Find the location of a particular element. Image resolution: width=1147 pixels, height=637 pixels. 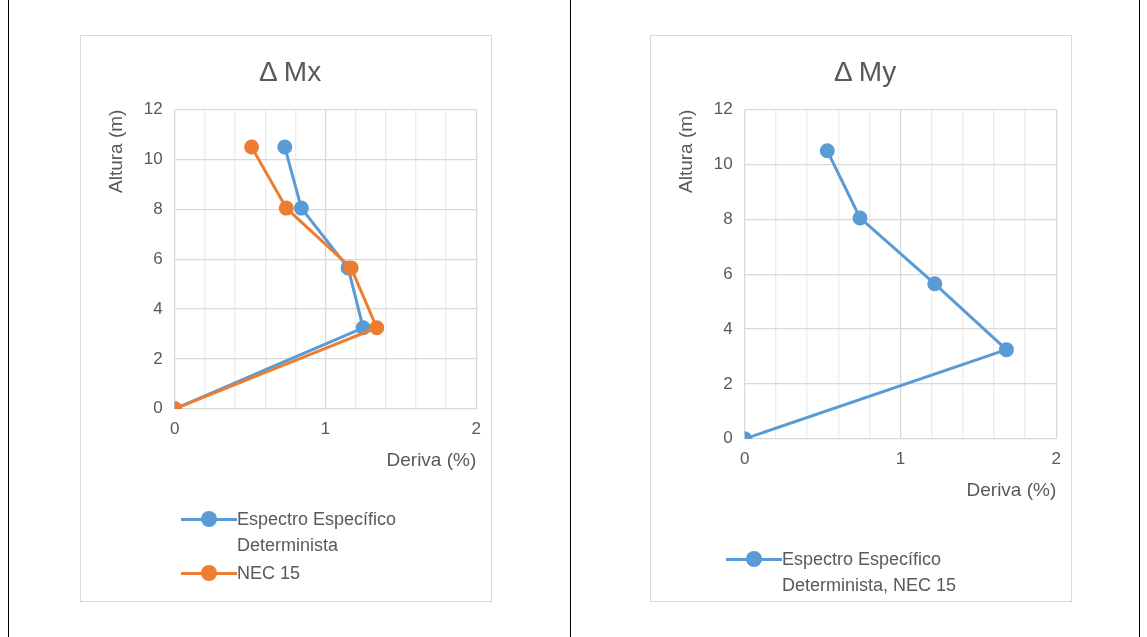

legend-label: Espectro Específico Determinista is located at coordinates (317, 532).